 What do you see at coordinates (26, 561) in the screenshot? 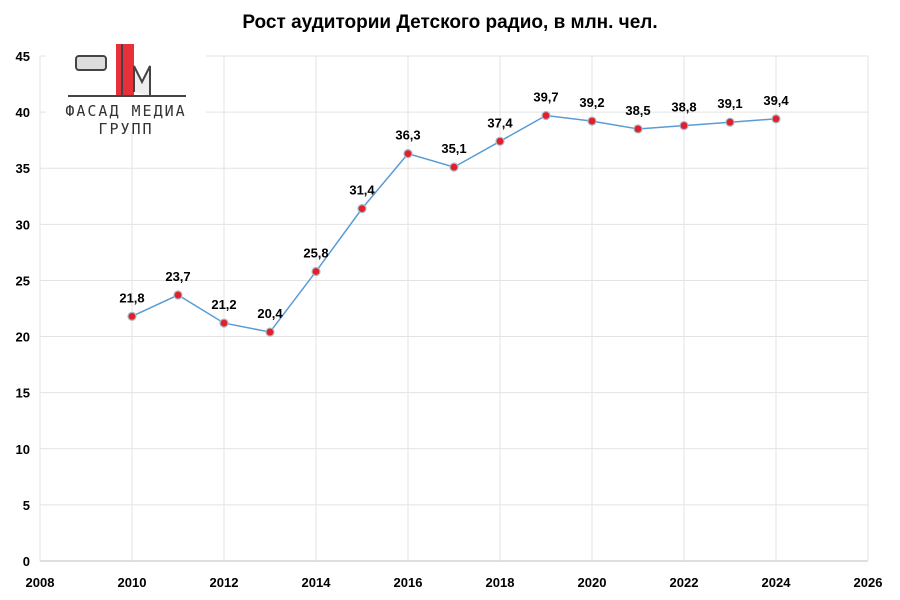
I see `y-tick-label: 0` at bounding box center [26, 561].